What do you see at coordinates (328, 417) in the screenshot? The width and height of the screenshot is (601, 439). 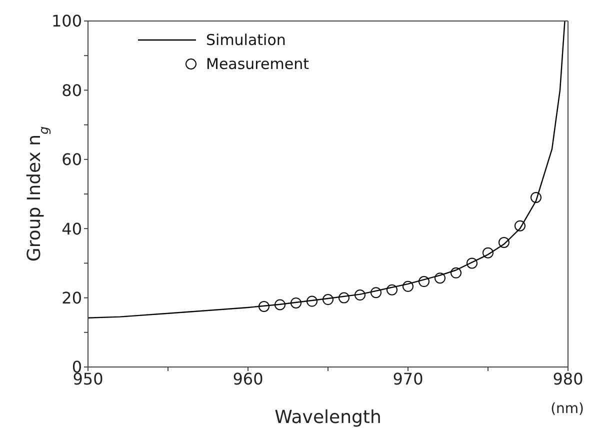 I see `x-axis-title: Wavelength` at bounding box center [328, 417].